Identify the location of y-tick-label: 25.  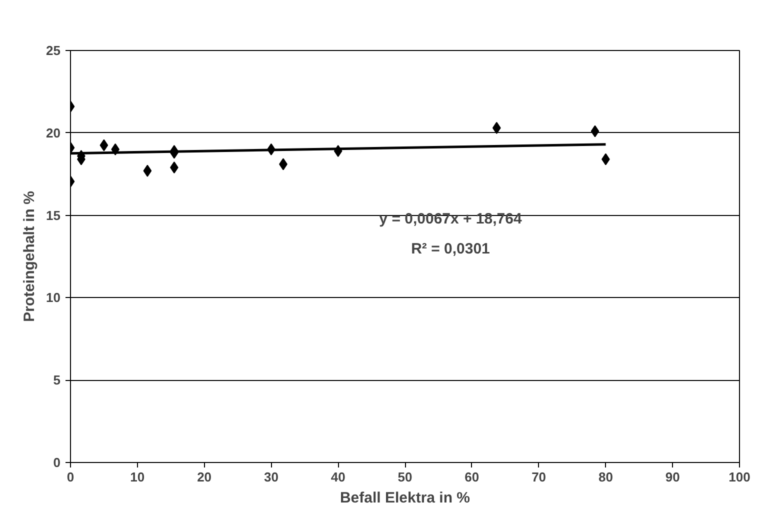
(53, 50).